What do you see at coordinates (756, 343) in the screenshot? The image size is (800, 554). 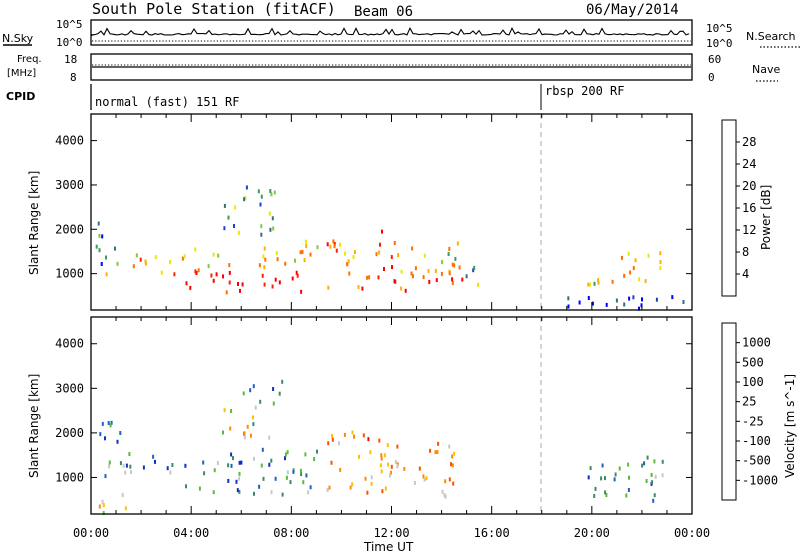 I see `colorbar-tick-label: 1000` at bounding box center [756, 343].